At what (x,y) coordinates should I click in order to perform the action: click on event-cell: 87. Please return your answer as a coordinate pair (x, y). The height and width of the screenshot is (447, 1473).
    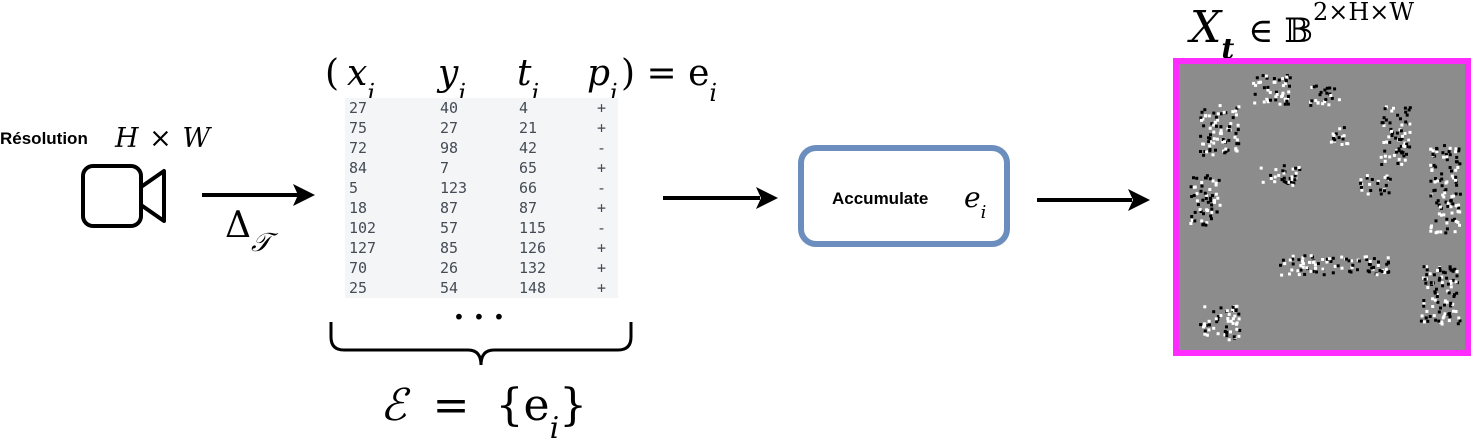
    Looking at the image, I should click on (449, 208).